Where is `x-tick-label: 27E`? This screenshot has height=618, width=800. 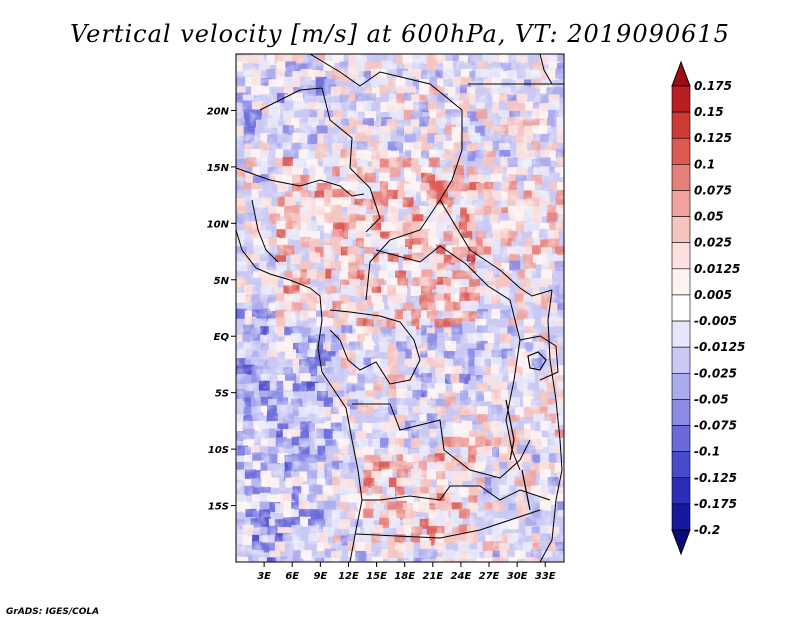 x-tick-label: 27E is located at coordinates (489, 576).